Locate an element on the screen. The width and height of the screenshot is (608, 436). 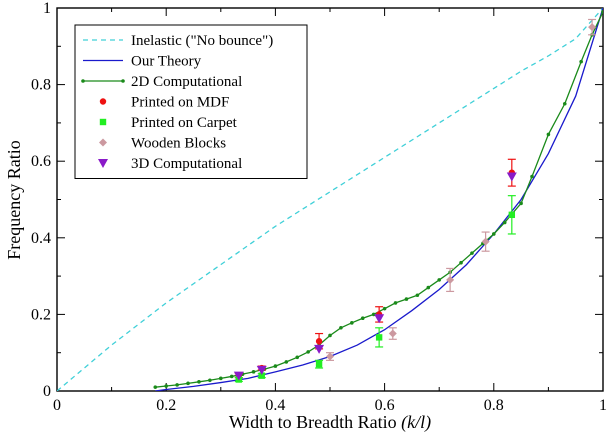
legend-item-2d-computational: 2D Computational is located at coordinates (161, 82).